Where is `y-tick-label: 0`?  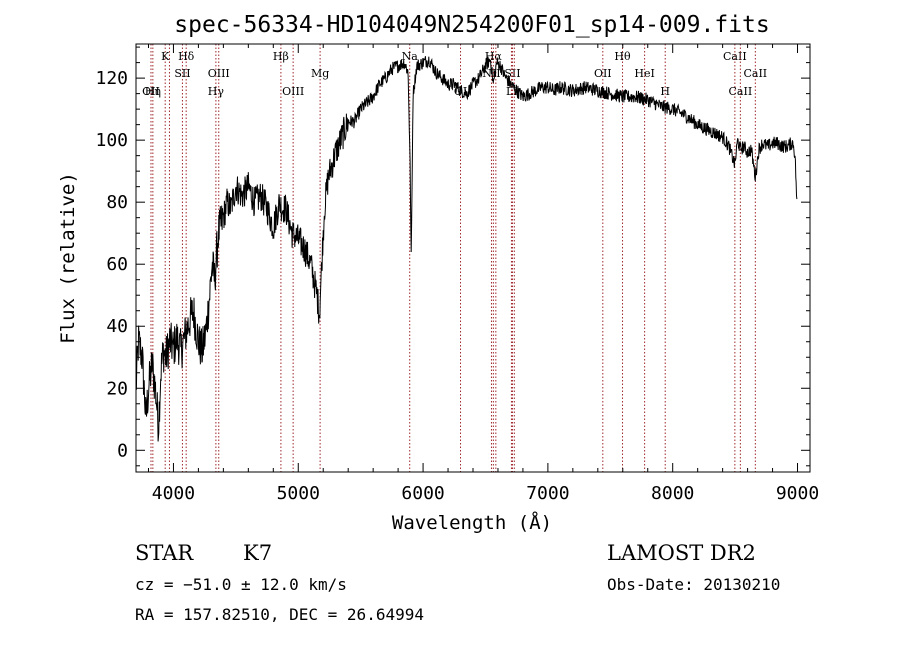 y-tick-label: 0 is located at coordinates (122, 450).